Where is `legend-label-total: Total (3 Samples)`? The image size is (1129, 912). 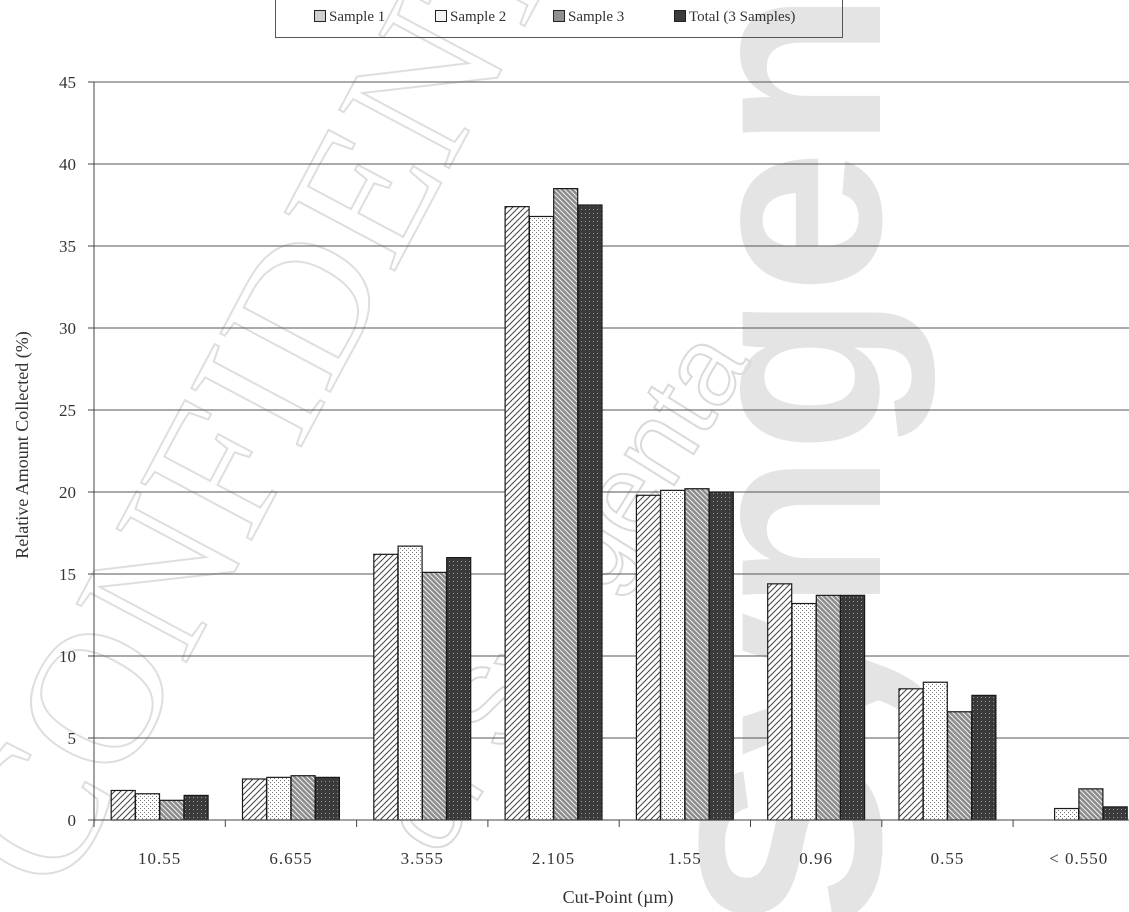
legend-label-total: Total (3 Samples) is located at coordinates (742, 17).